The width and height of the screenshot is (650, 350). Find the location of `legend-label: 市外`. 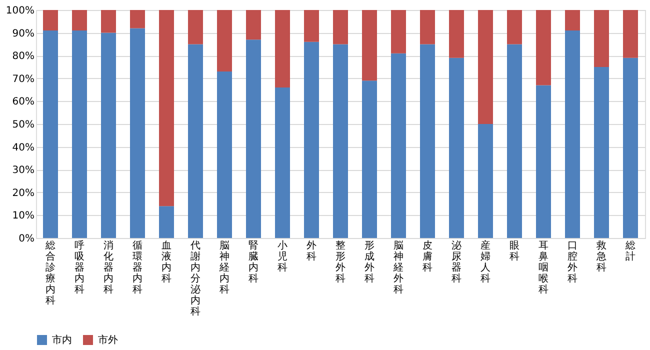

legend-label: 市外 is located at coordinates (108, 340).